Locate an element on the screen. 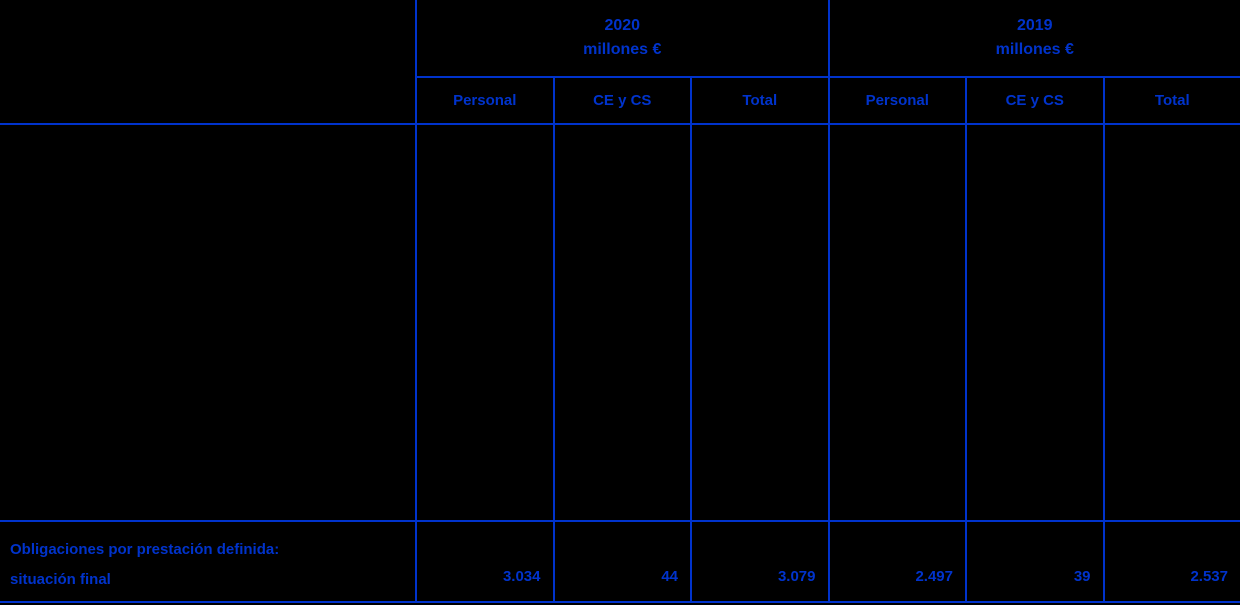  group-unit-2020: millones € is located at coordinates (622, 49).